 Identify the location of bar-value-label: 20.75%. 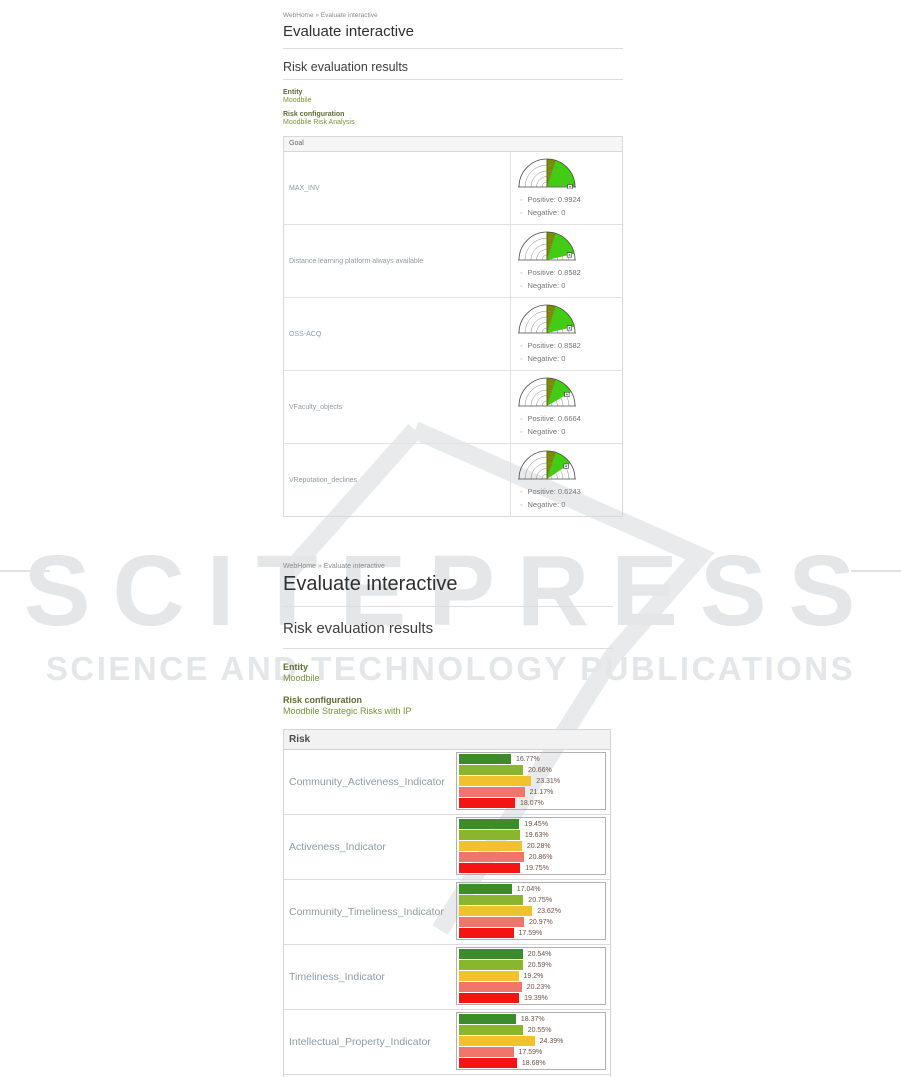
(540, 900).